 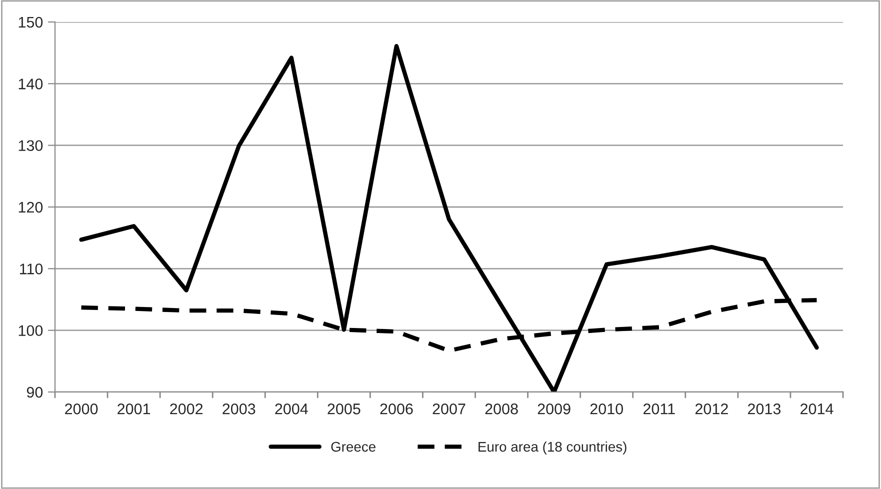 I want to click on x-tick-label: 2007, so click(x=449, y=409).